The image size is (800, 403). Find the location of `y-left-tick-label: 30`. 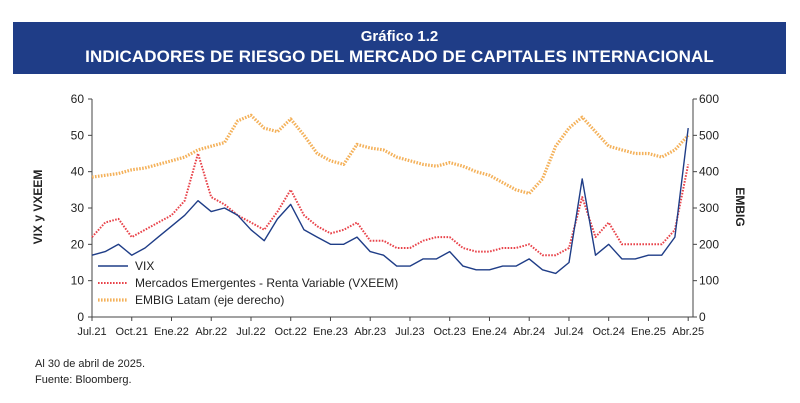

y-left-tick-label: 30 is located at coordinates (78, 208).